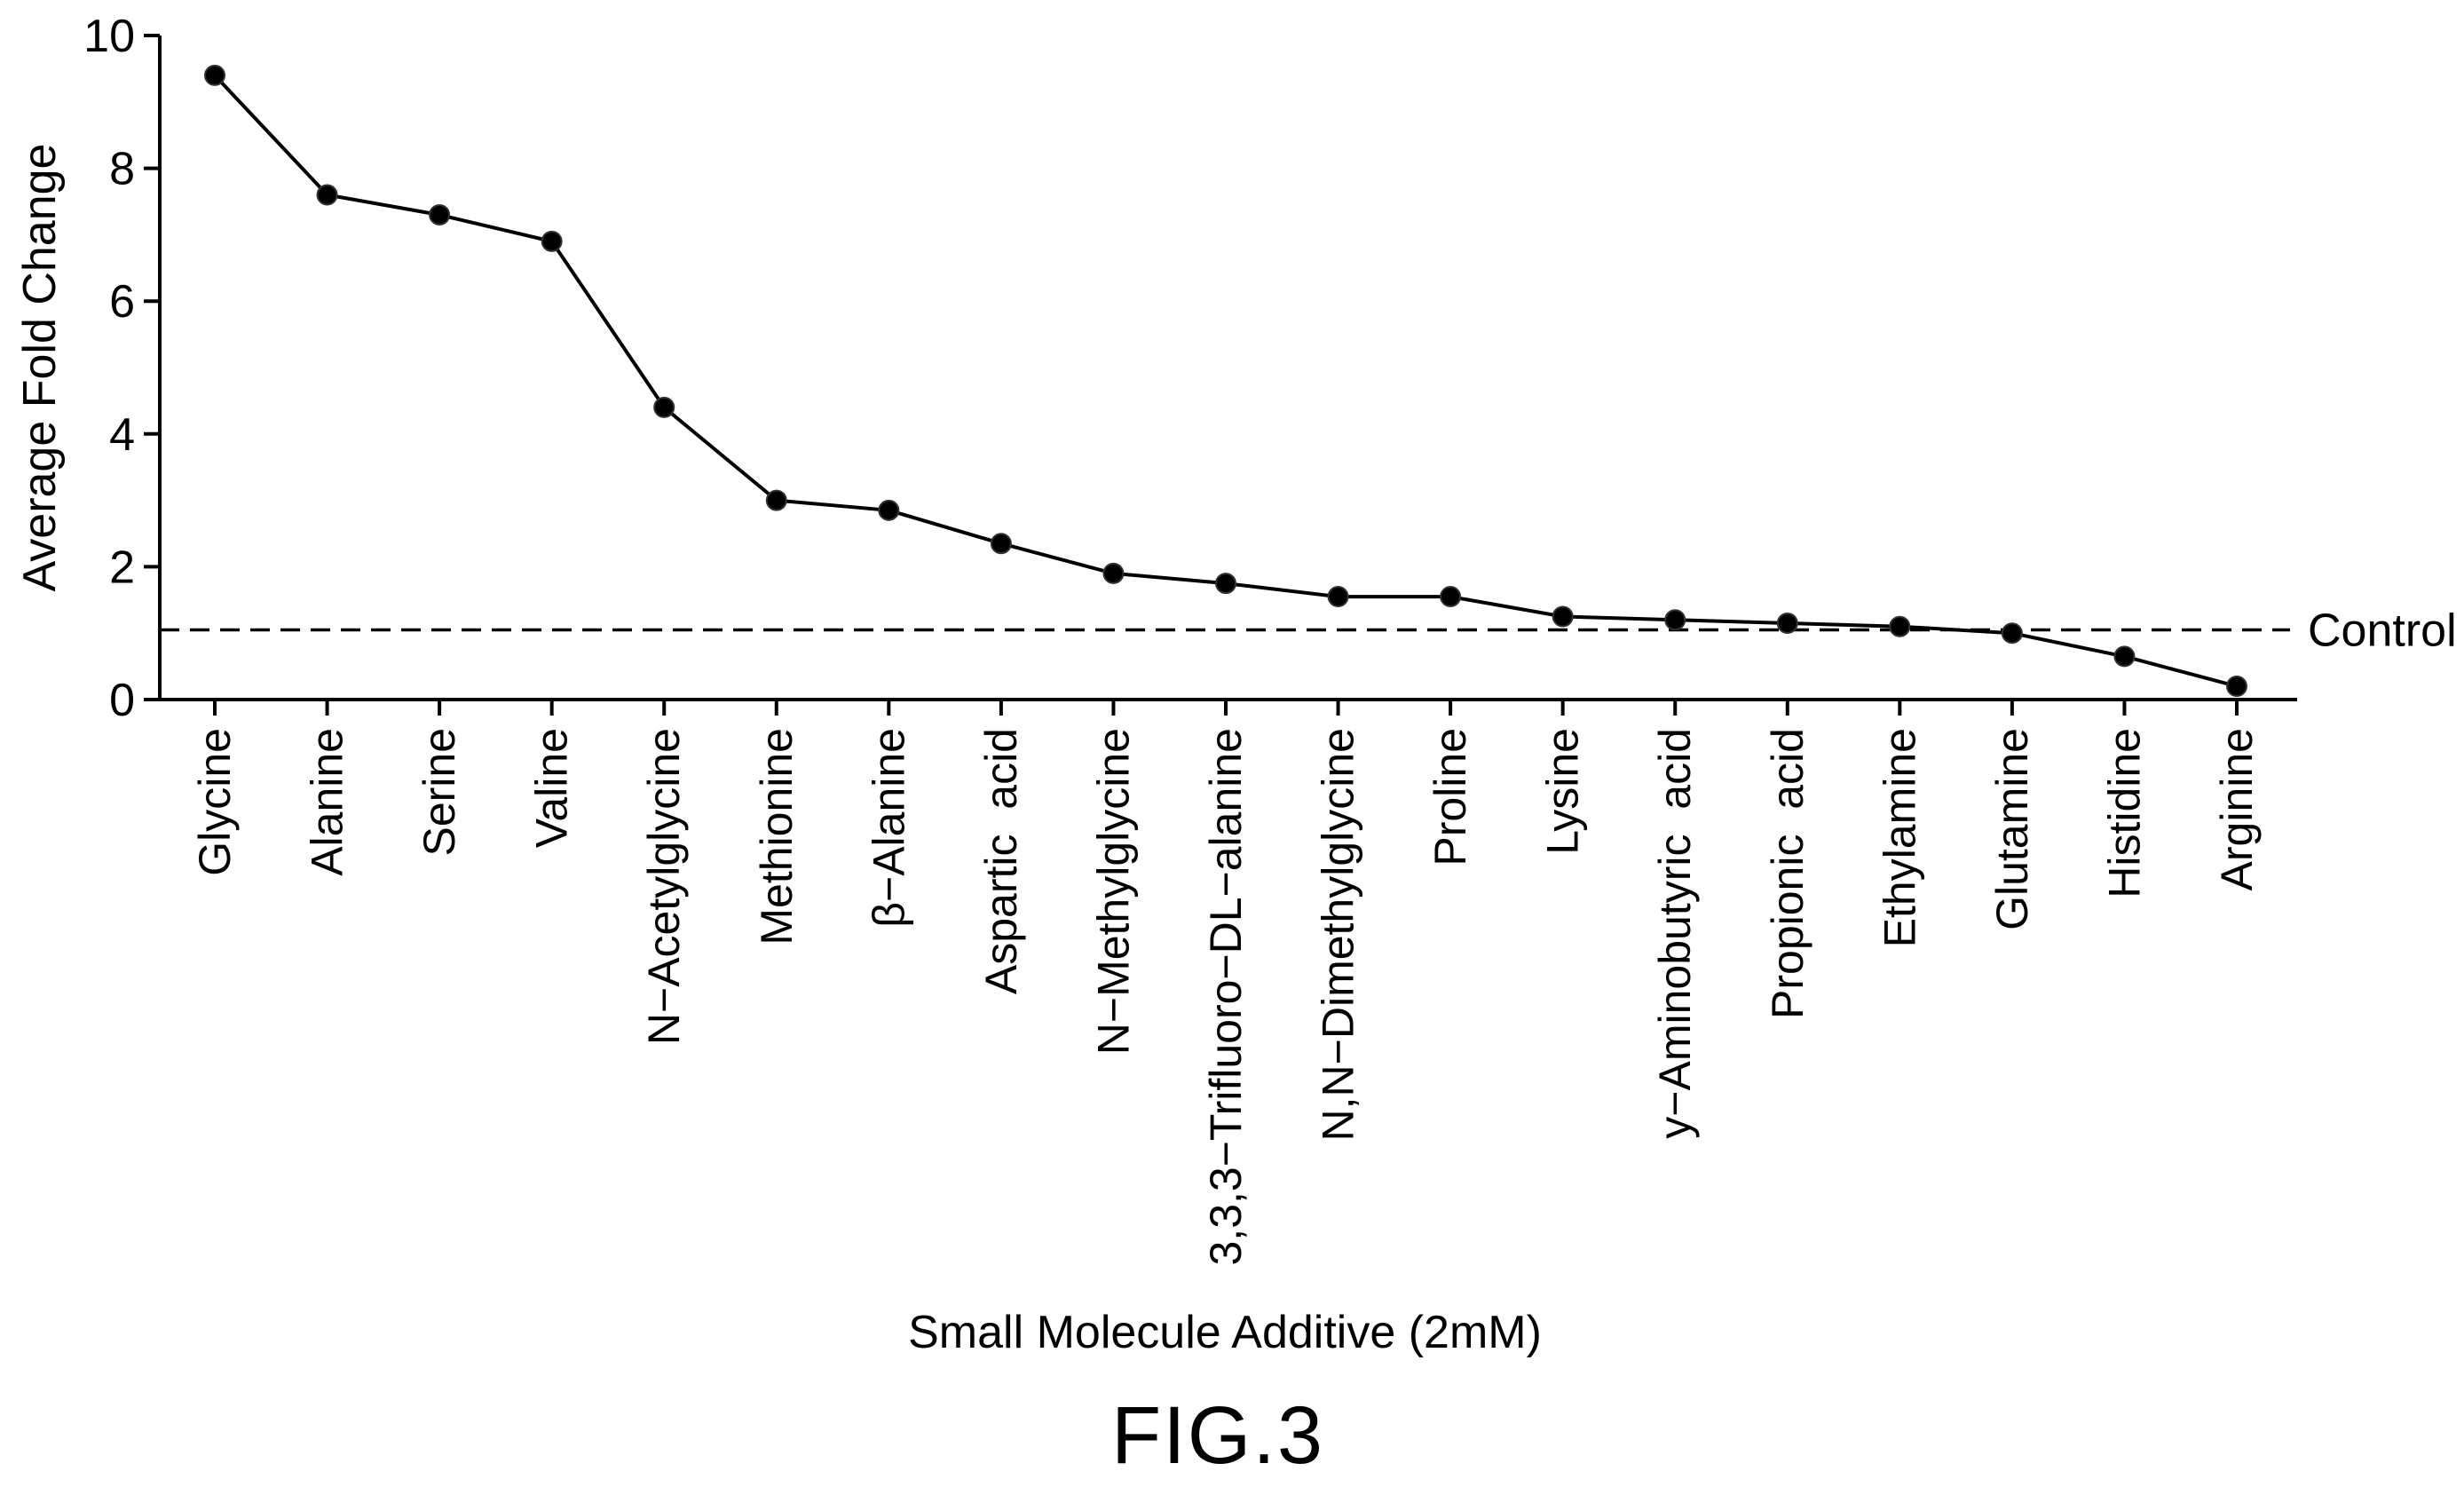  What do you see at coordinates (1338, 934) in the screenshot?
I see `category-label: N,N−Dimethylglycine` at bounding box center [1338, 934].